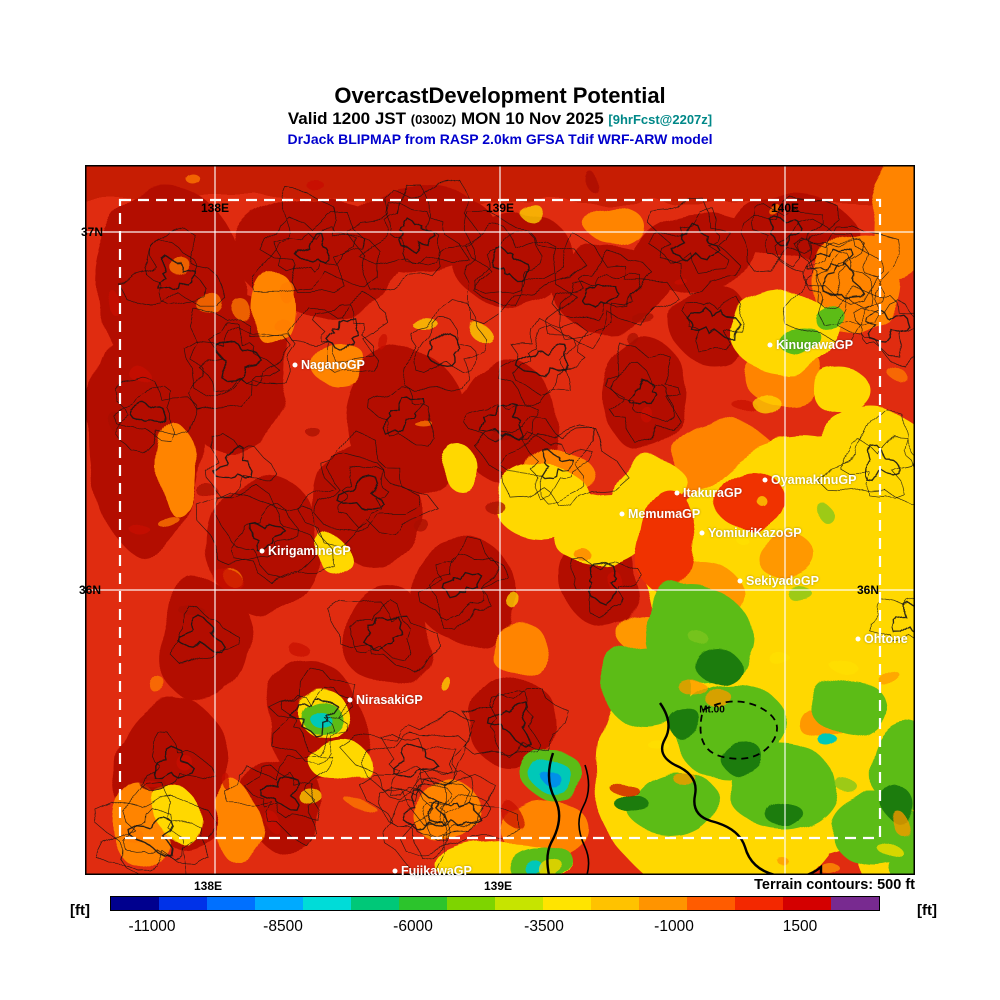 The image size is (1000, 1000). I want to click on colorbar-tick-label: -3500, so click(544, 926).